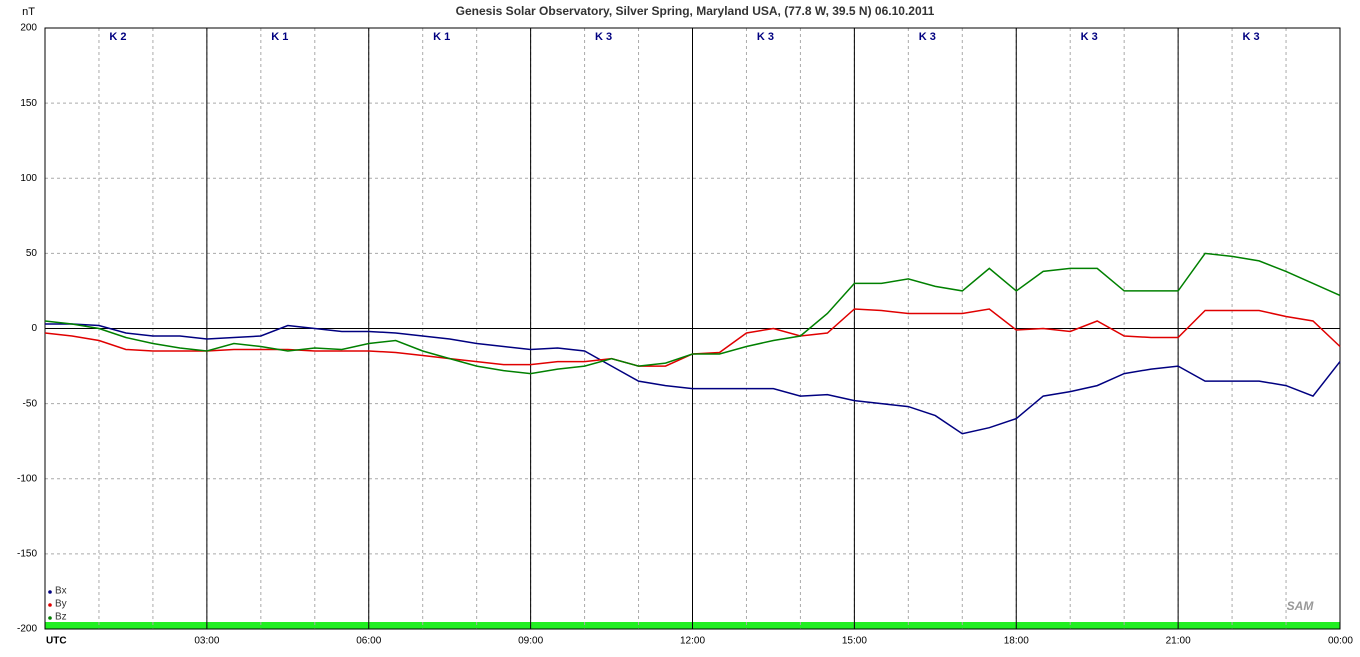  What do you see at coordinates (28, 12) in the screenshot?
I see `y-axis-label: nT` at bounding box center [28, 12].